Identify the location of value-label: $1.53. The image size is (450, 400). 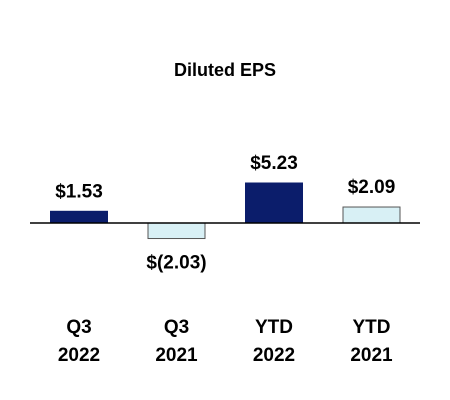
(79, 191).